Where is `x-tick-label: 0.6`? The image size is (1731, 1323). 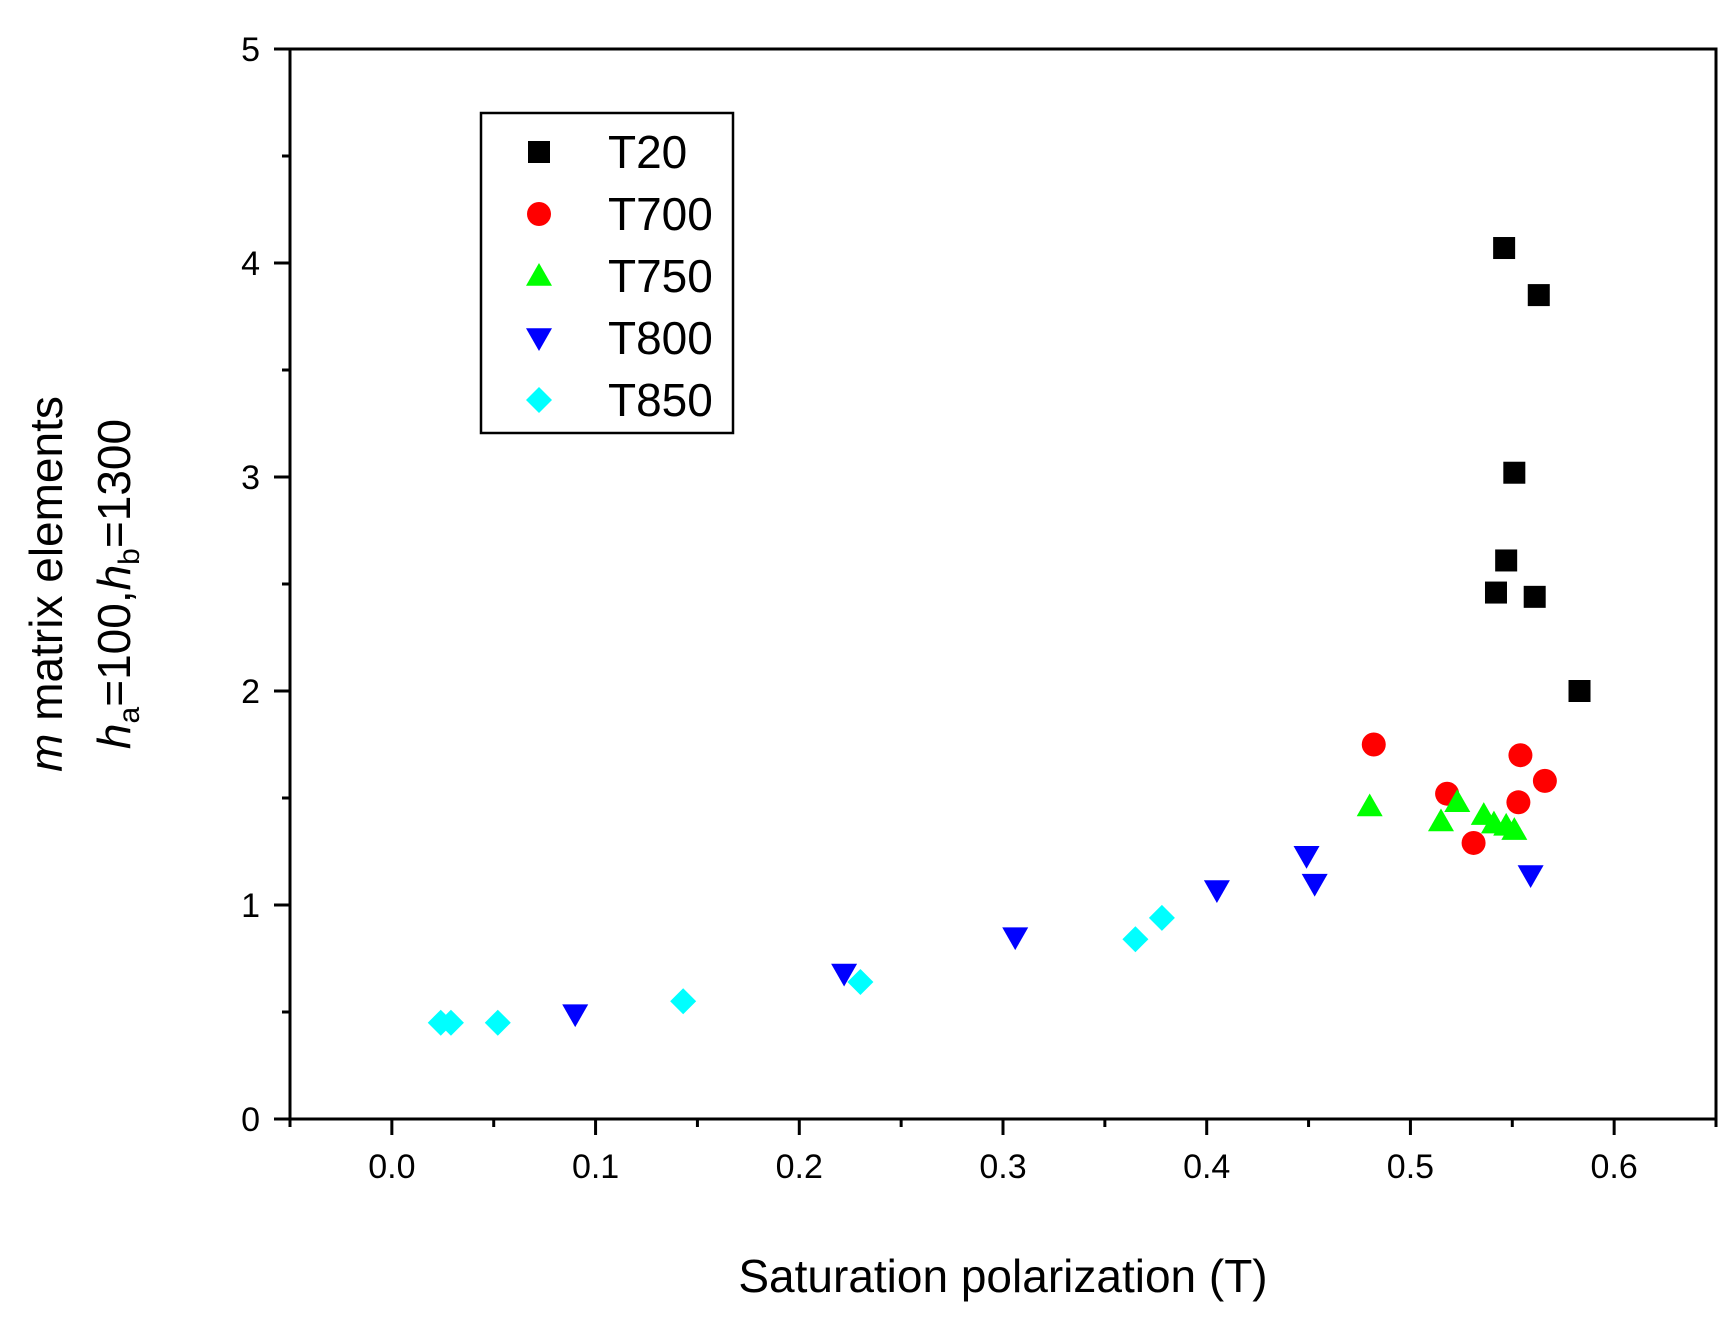
x-tick-label: 0.6 is located at coordinates (1614, 1167).